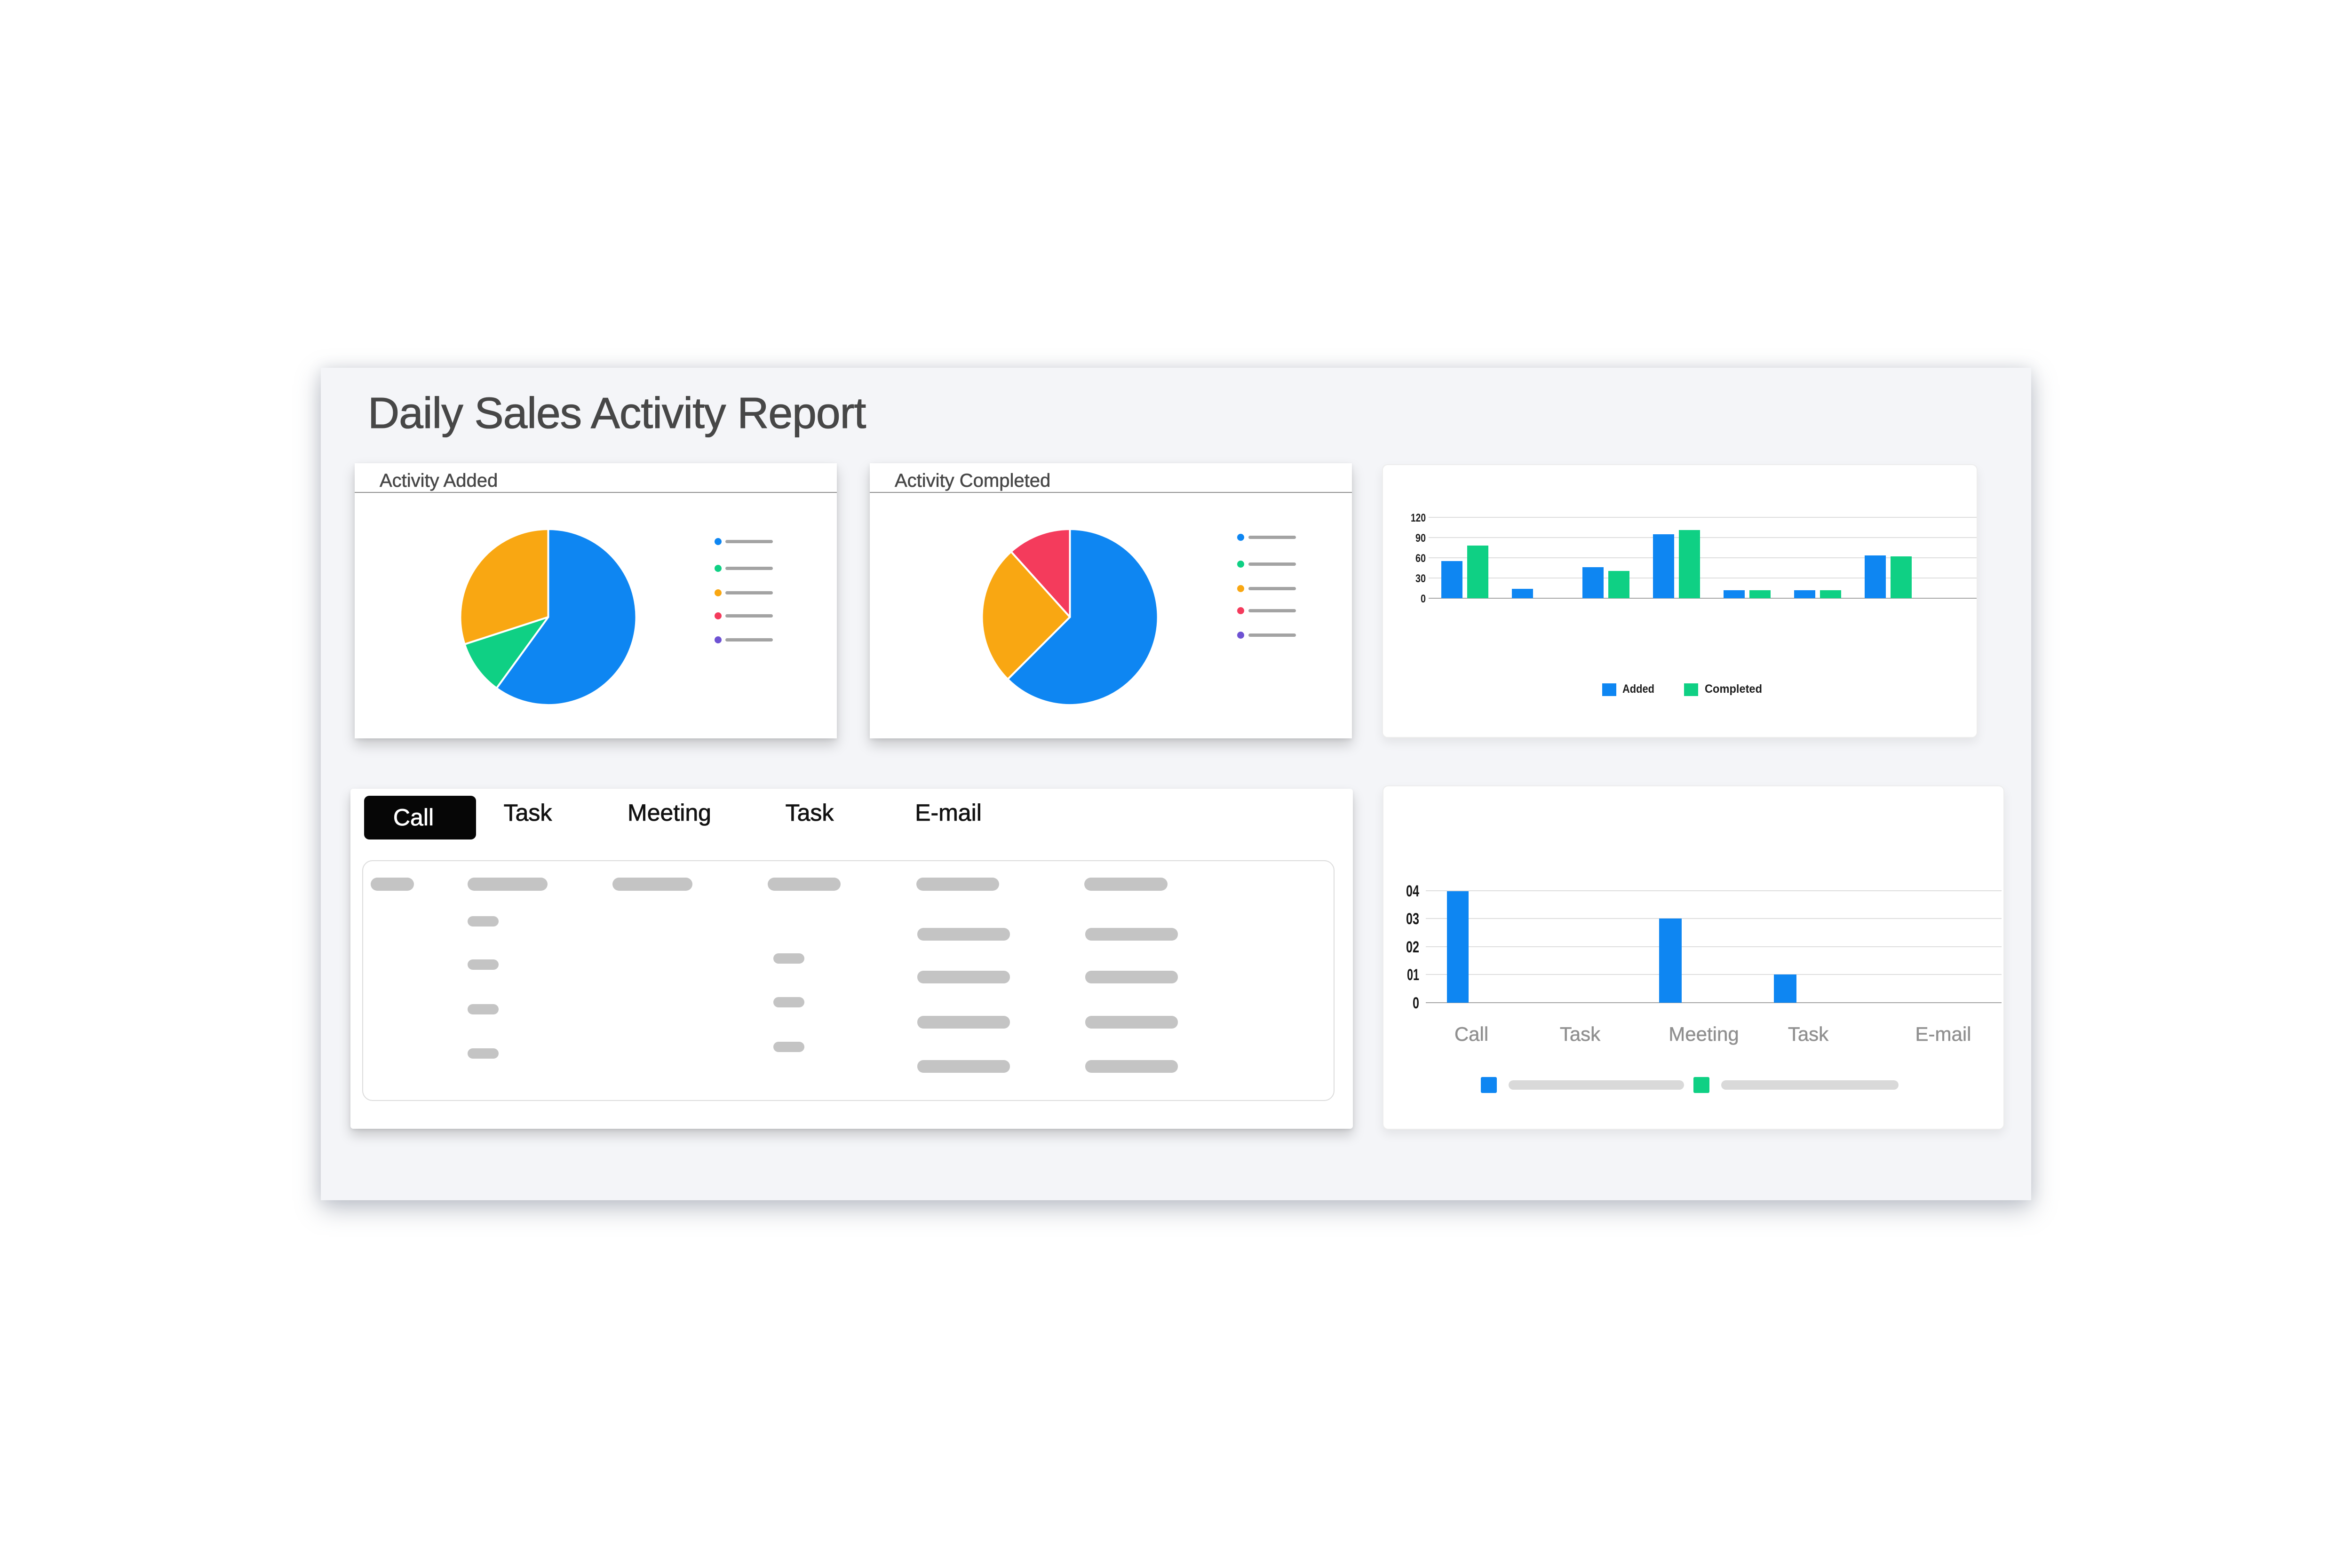 The width and height of the screenshot is (2352, 1568). Describe the element at coordinates (1733, 689) in the screenshot. I see `svg-text: Completed` at that location.